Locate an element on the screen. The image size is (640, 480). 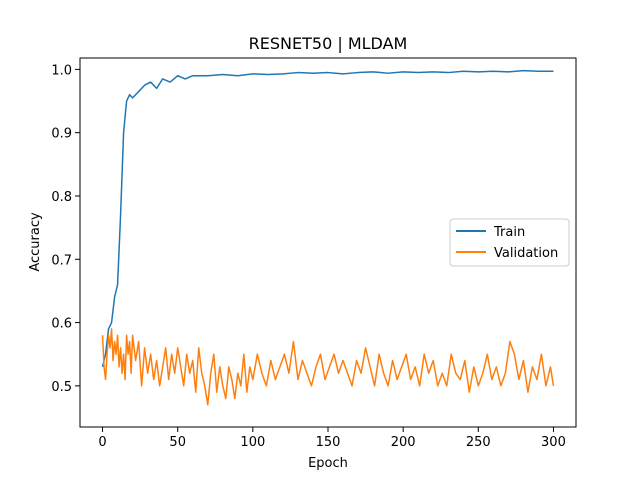
x-tick-label: 0 is located at coordinates (102, 442).